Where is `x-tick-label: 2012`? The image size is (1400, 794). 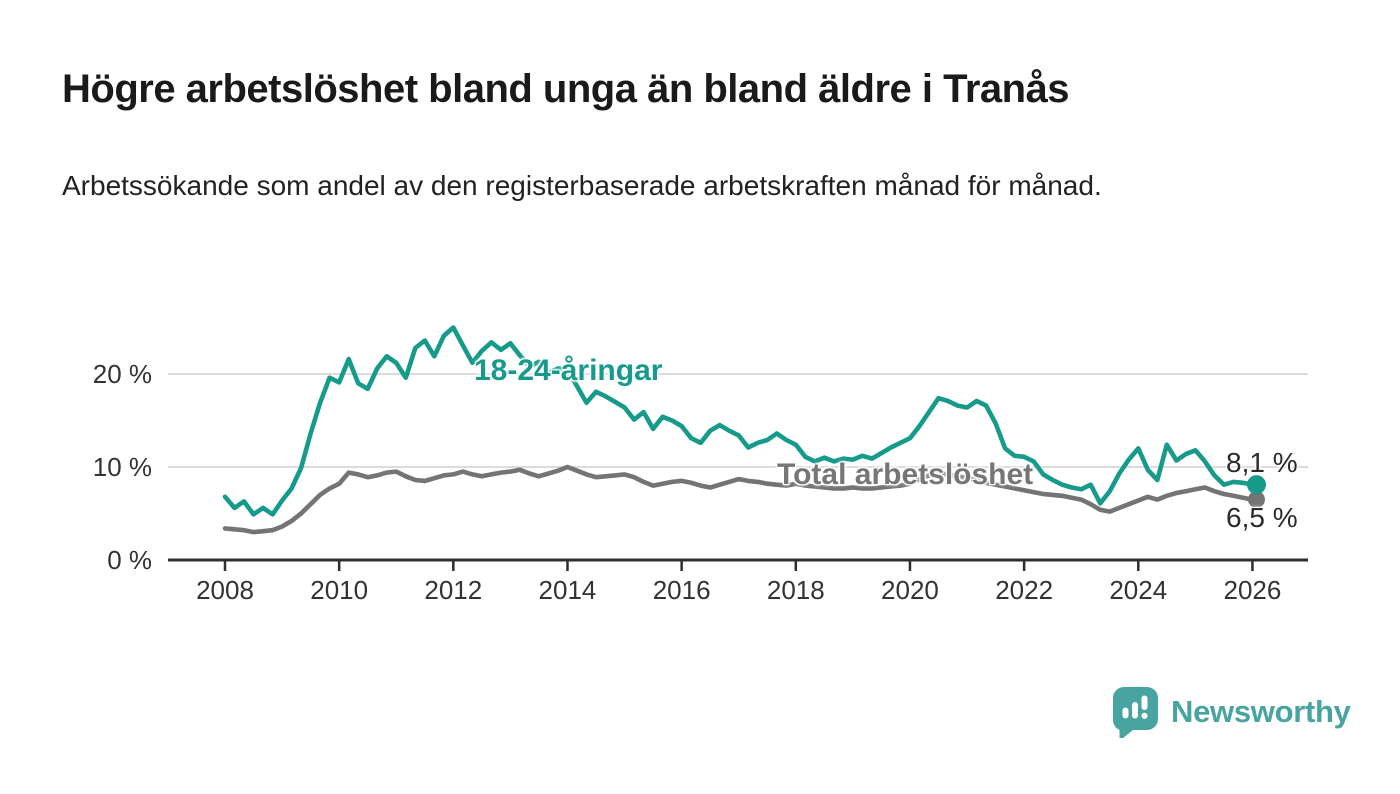
x-tick-label: 2012 is located at coordinates (453, 590).